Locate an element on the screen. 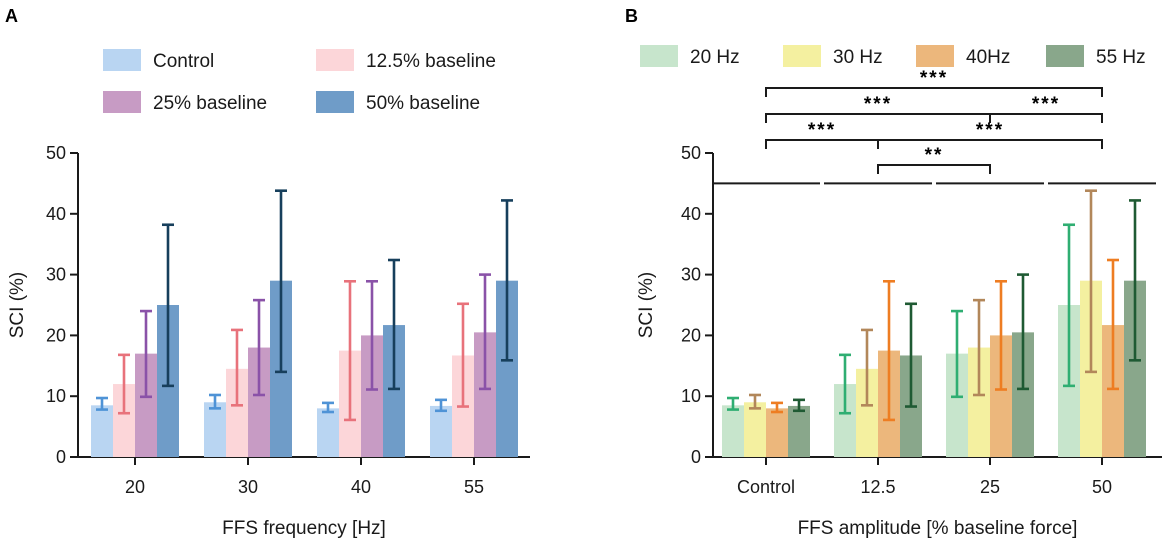  panel-letter: B is located at coordinates (631, 16).